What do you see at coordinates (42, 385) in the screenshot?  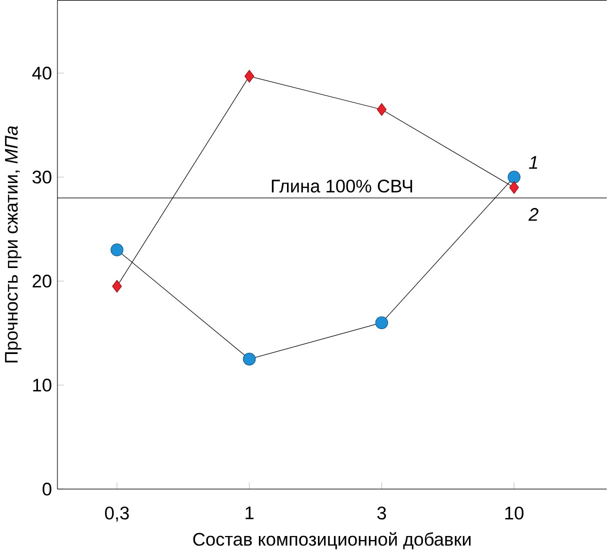 I see `y-tick-label: 10` at bounding box center [42, 385].